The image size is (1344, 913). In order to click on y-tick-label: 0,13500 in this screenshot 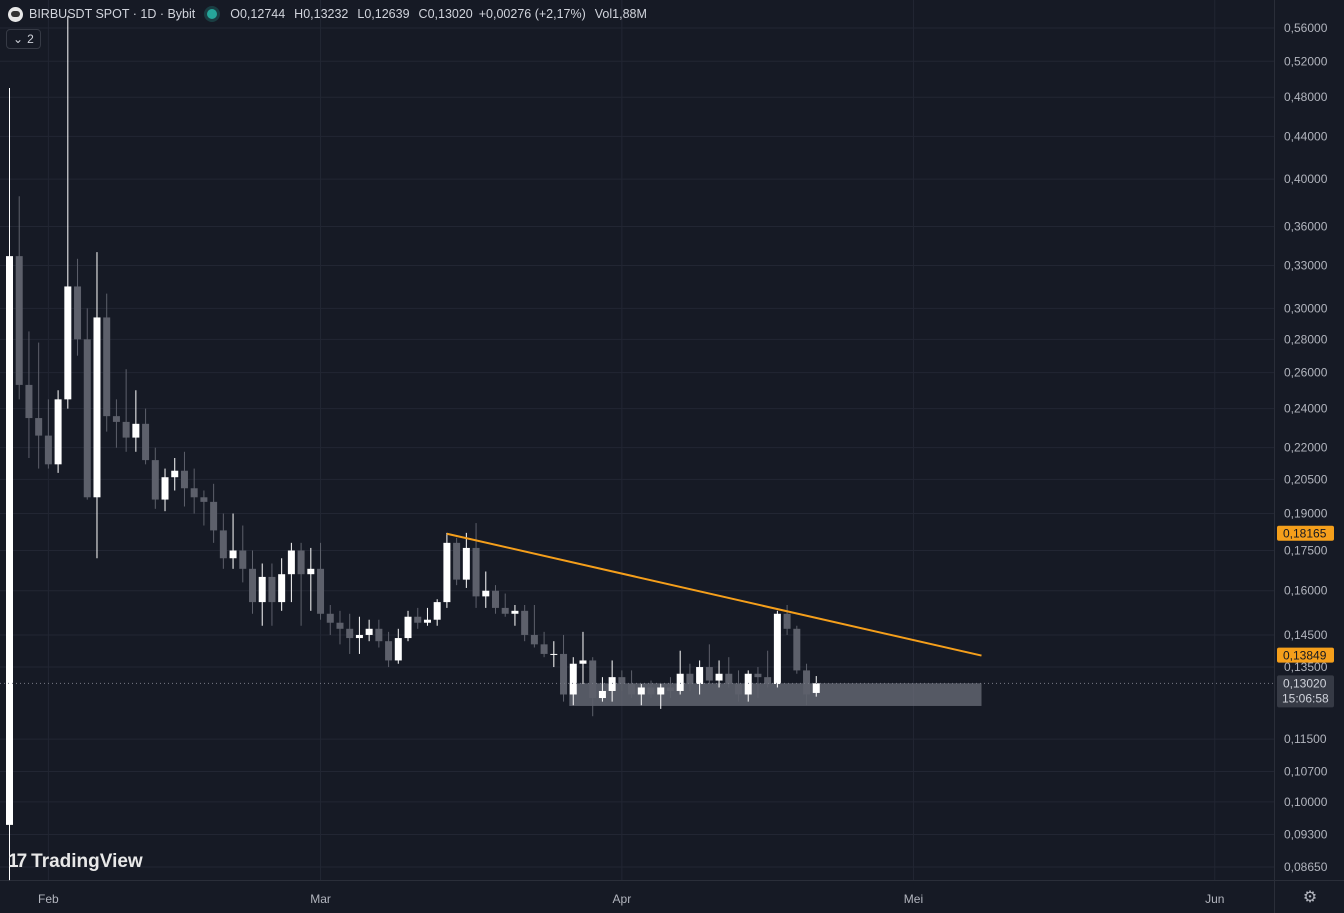, I will do `click(1306, 667)`.